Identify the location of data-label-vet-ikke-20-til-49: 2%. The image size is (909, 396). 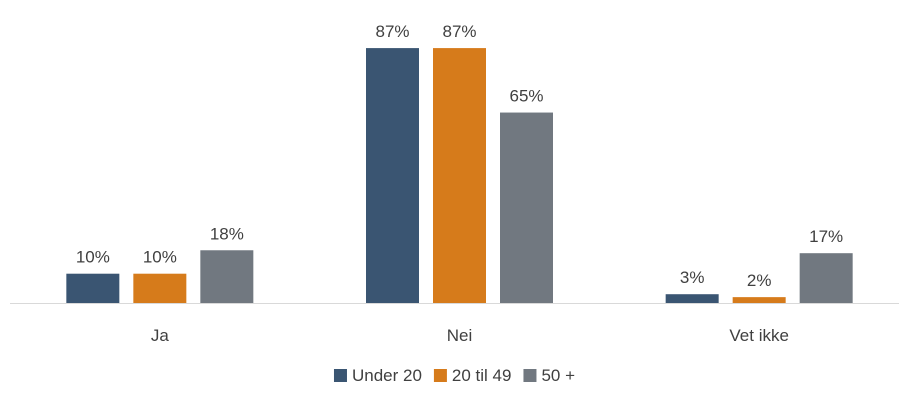
(759, 280).